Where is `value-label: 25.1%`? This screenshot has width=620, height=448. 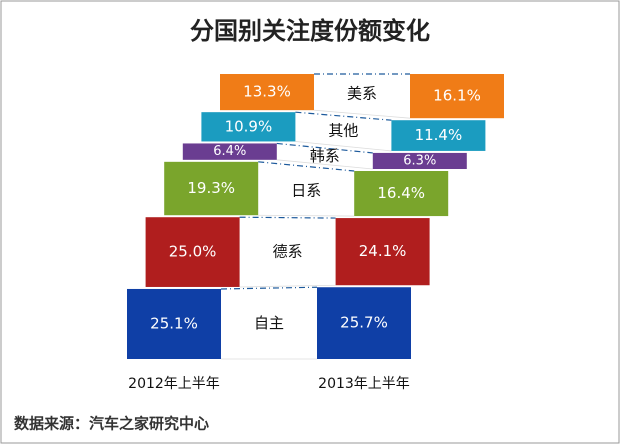
value-label: 25.1% is located at coordinates (174, 323).